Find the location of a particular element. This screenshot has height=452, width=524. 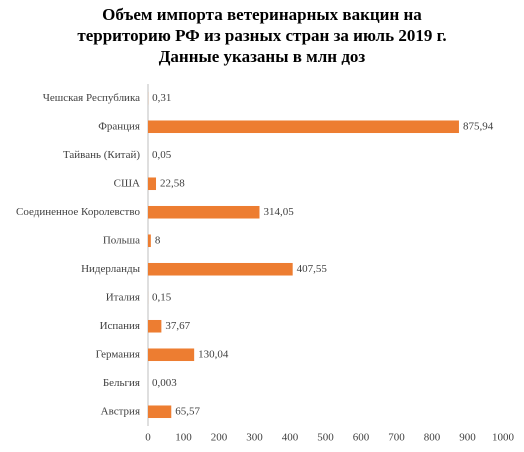

data-label: 0,003 is located at coordinates (164, 383).